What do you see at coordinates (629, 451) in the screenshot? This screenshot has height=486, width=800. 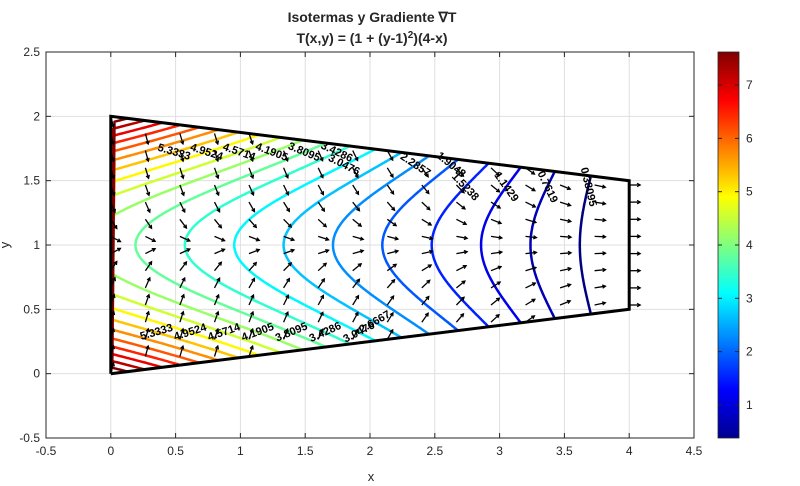 I see `x-tick-label: 4` at bounding box center [629, 451].